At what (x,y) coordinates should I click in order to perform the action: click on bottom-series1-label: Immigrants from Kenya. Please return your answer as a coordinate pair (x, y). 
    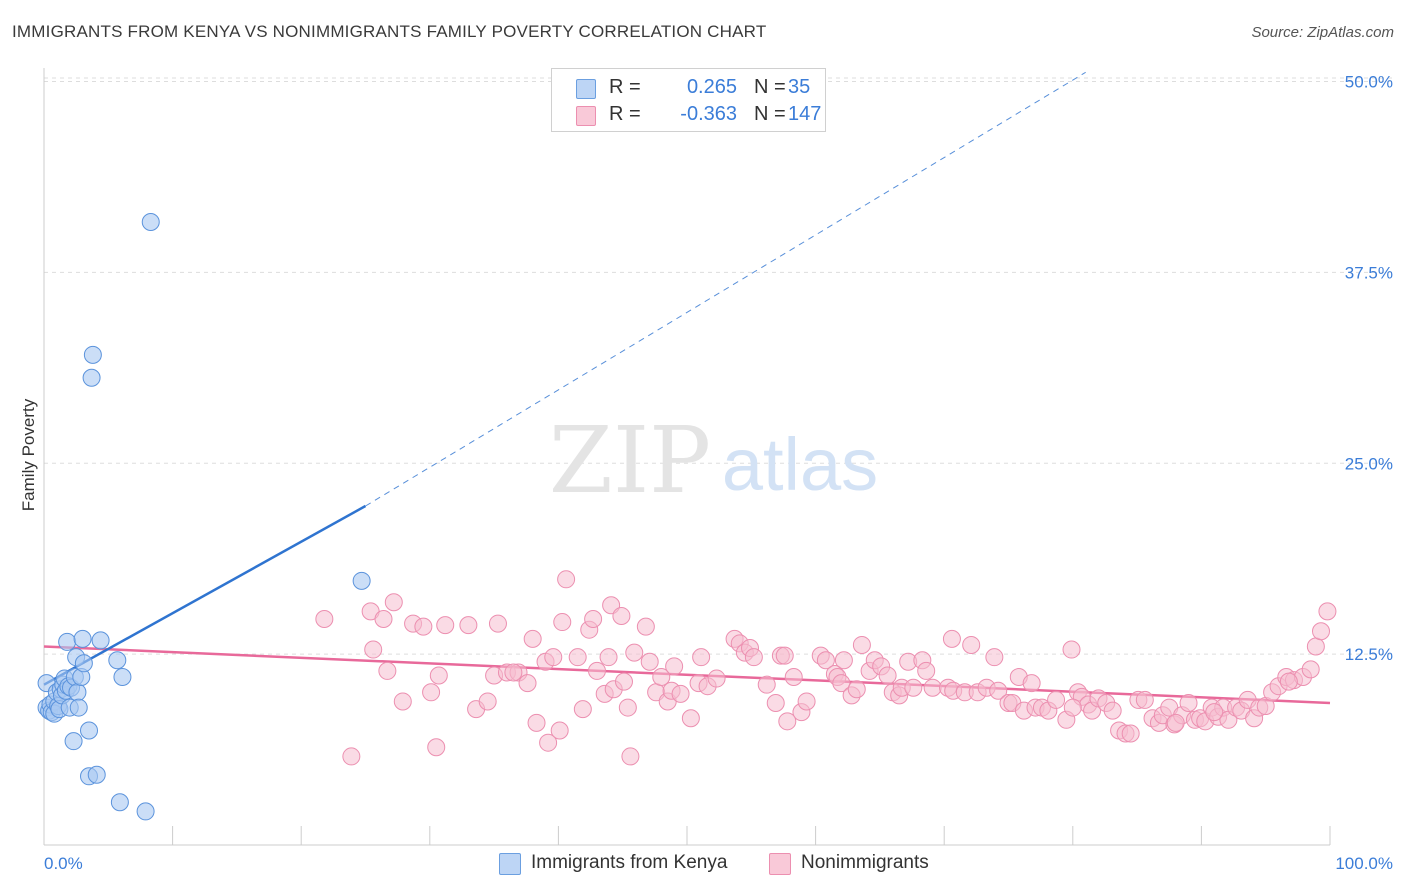
    Looking at the image, I should click on (629, 862).